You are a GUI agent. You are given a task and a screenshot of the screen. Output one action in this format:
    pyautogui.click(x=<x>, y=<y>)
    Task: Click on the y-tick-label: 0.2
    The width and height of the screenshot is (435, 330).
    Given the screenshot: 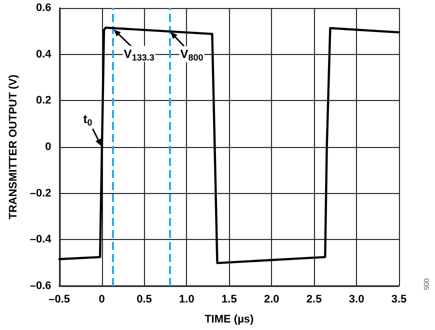 What is the action you would take?
    pyautogui.click(x=44, y=100)
    